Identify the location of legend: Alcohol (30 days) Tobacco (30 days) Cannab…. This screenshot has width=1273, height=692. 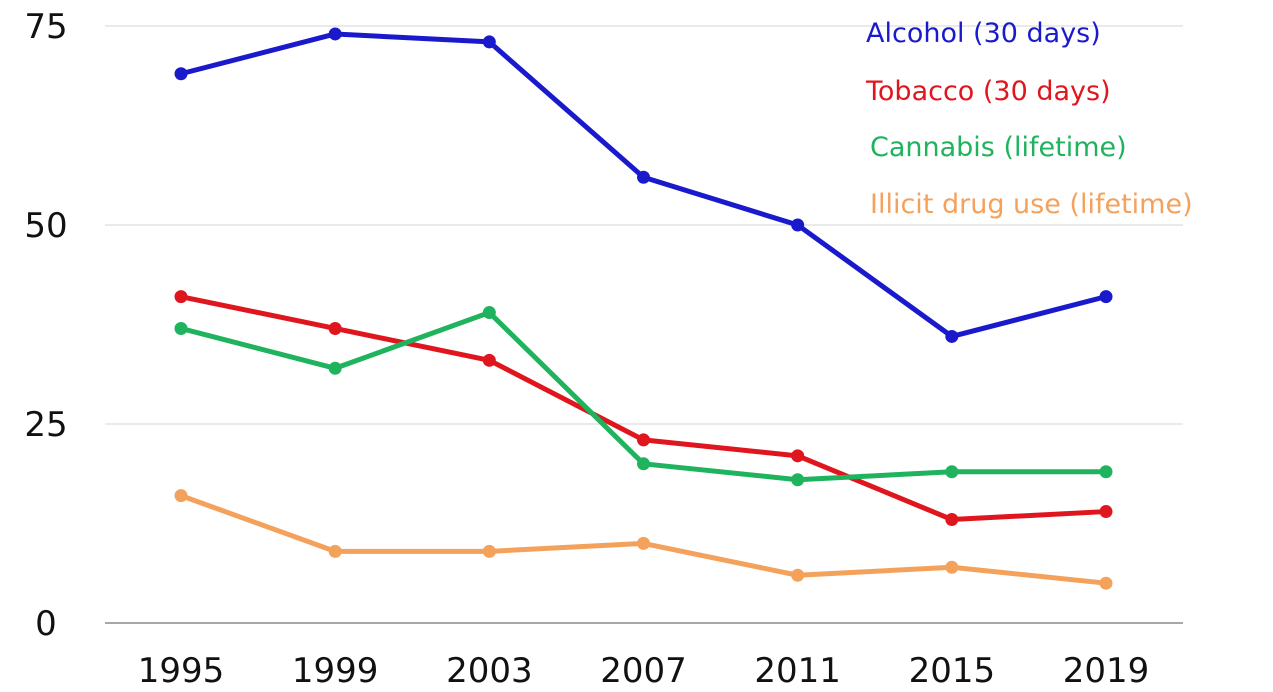
(1029, 119).